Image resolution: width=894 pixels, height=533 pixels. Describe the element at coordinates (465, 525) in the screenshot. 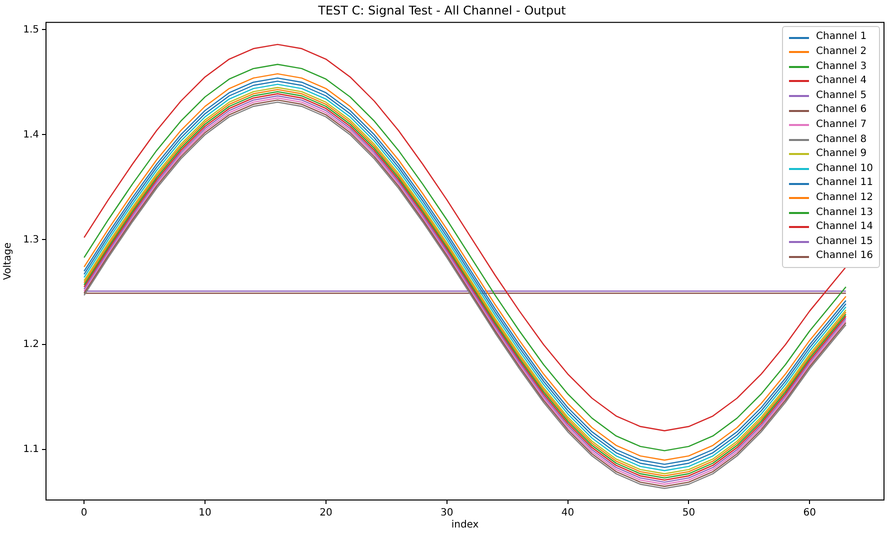

I see `x-axis-title: index` at that location.